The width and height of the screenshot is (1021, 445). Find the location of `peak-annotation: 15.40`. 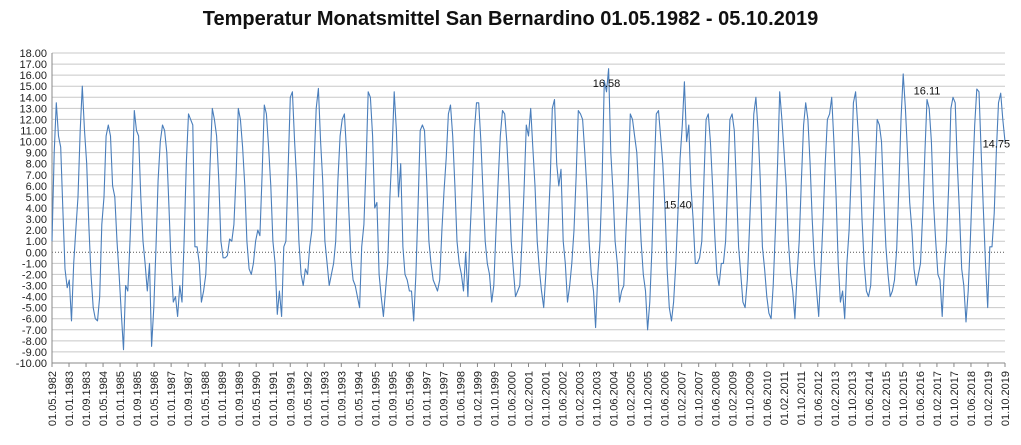

peak-annotation: 15.40 is located at coordinates (678, 206).